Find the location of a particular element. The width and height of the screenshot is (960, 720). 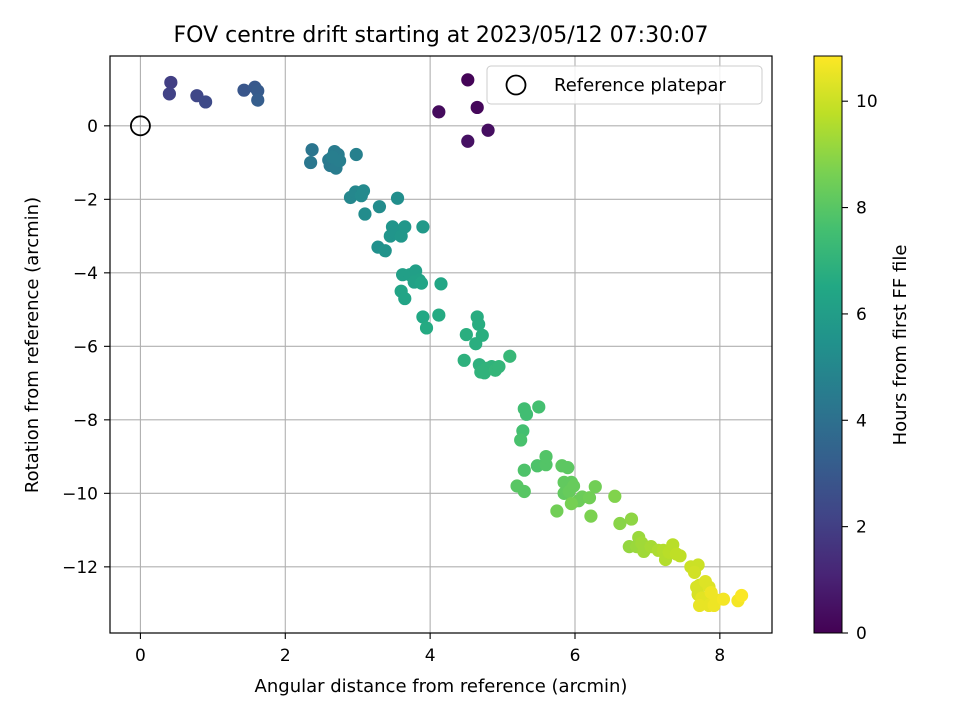

colorbar-tick-label: 6 is located at coordinates (861, 315).